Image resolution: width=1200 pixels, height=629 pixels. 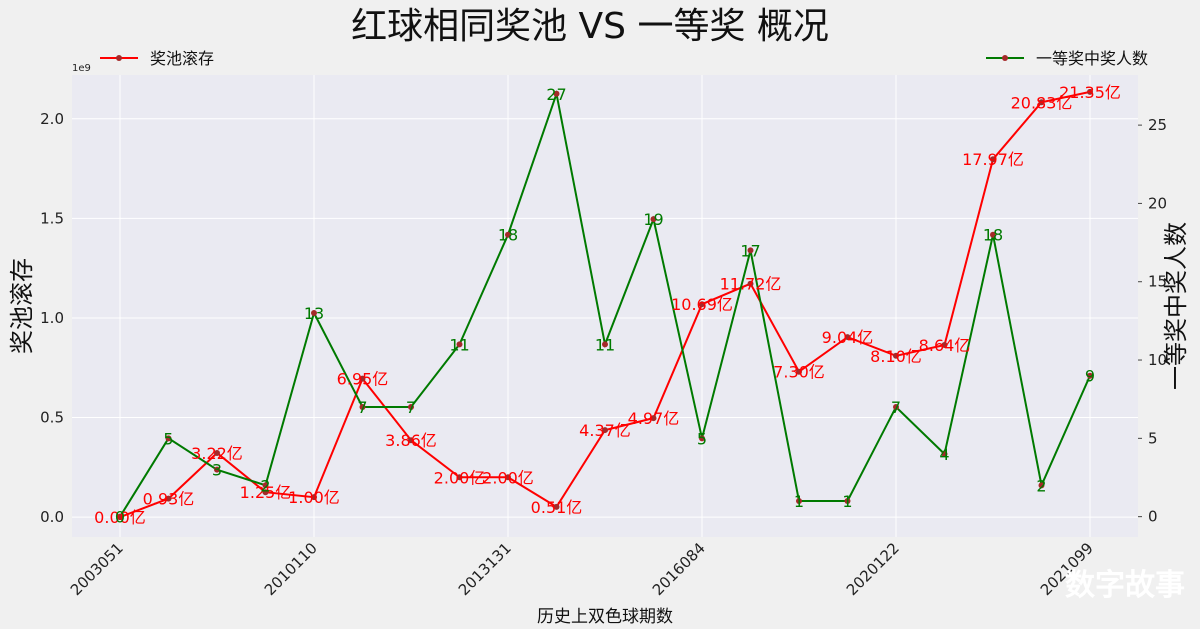 I want to click on legend-pool: 奖池滚存, so click(x=157, y=58).